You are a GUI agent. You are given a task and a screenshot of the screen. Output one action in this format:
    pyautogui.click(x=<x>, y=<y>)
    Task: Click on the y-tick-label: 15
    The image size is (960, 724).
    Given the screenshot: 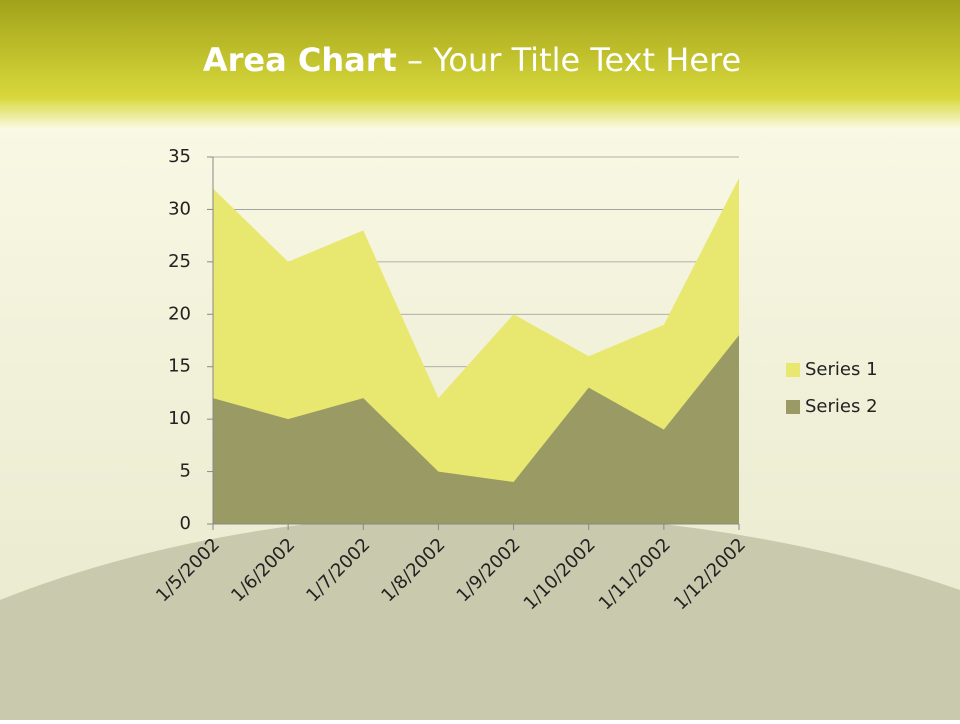 What is the action you would take?
    pyautogui.click(x=179, y=366)
    